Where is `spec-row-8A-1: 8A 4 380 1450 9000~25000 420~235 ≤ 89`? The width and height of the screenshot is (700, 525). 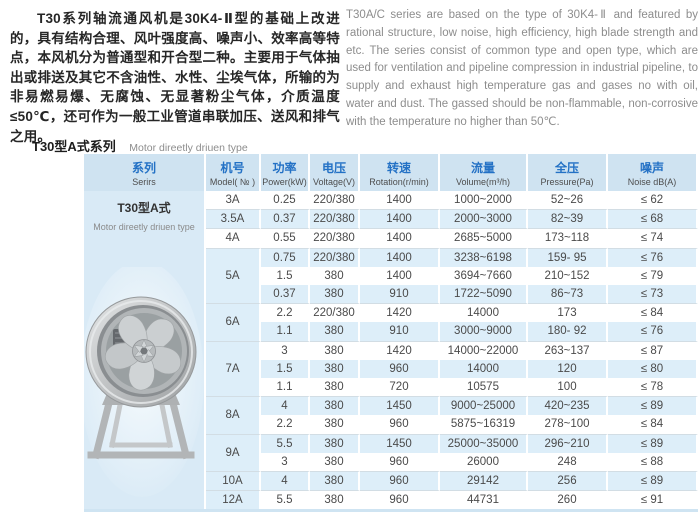 spec-row-8A-1: 8A 4 380 1450 9000~25000 420~235 ≤ 89 is located at coordinates (391, 415).